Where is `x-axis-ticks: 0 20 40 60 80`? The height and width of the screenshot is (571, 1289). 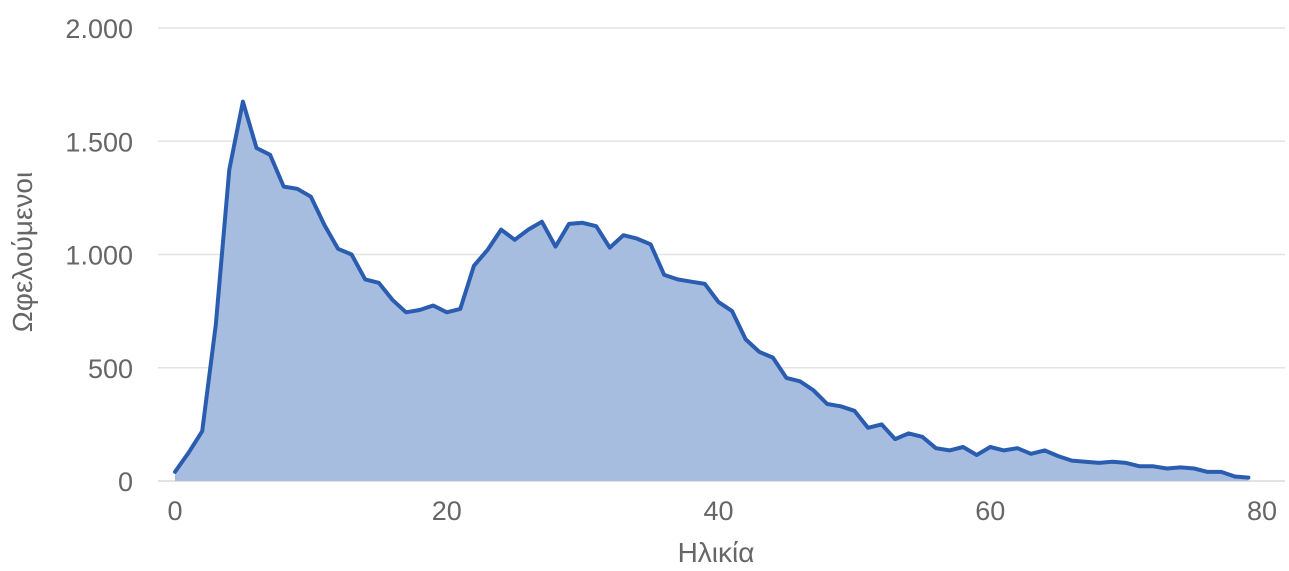
x-axis-ticks: 0 20 40 60 80 is located at coordinates (722, 511).